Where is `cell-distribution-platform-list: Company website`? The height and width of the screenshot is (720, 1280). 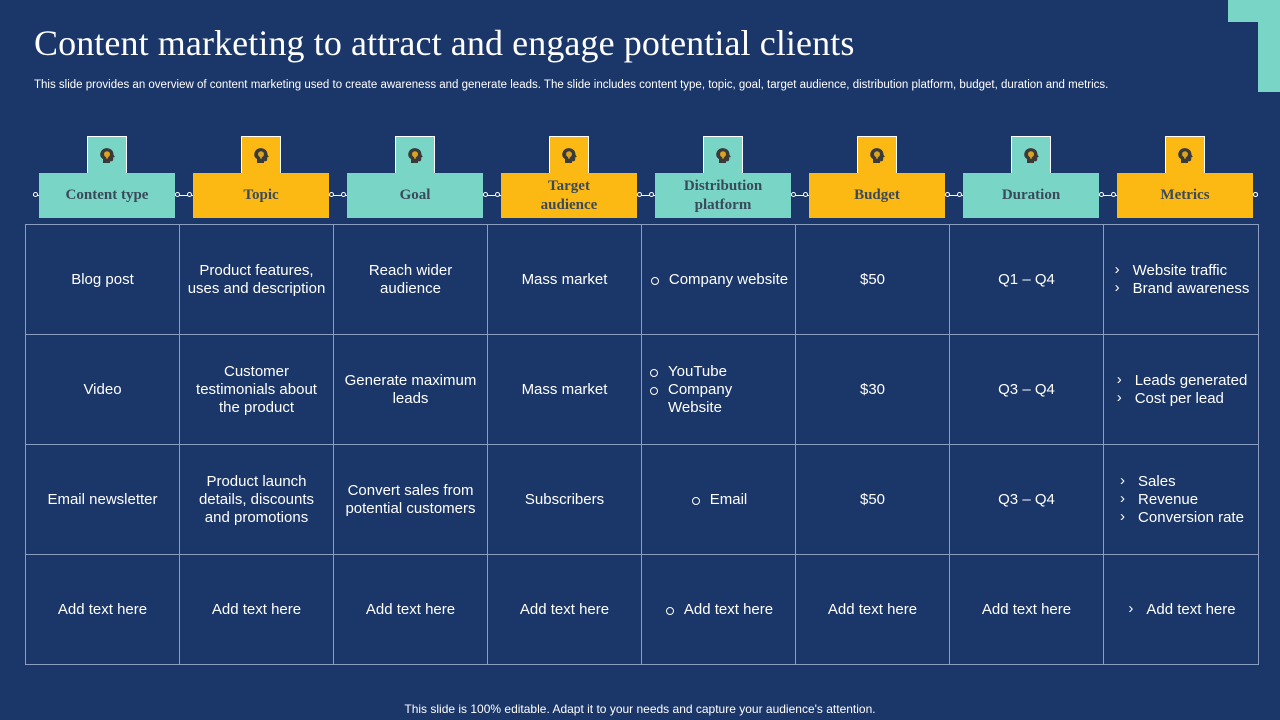
cell-distribution-platform-list: Company website is located at coordinates (718, 280).